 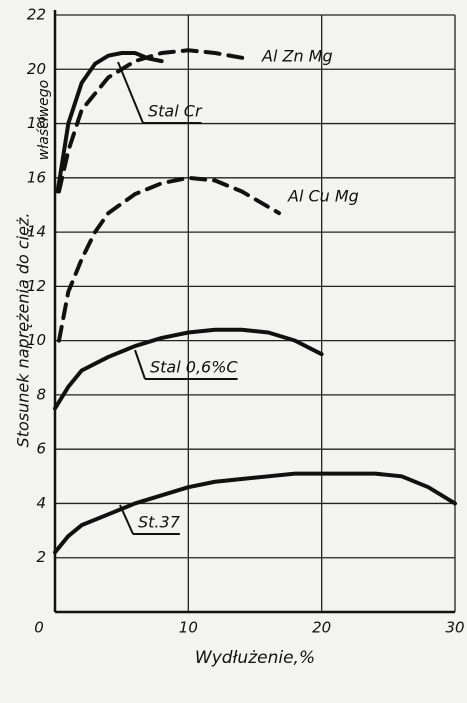 What do you see at coordinates (323, 196) in the screenshot?
I see `series-label: Al Cu Mg` at bounding box center [323, 196].